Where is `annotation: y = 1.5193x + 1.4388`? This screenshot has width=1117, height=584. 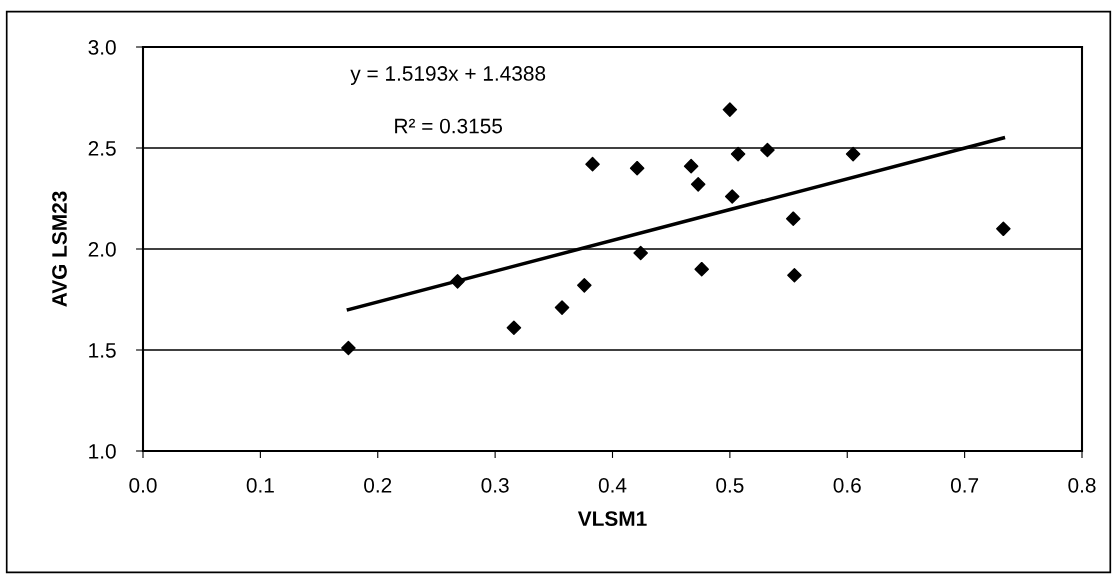
annotation: y = 1.5193x + 1.4388 is located at coordinates (448, 75).